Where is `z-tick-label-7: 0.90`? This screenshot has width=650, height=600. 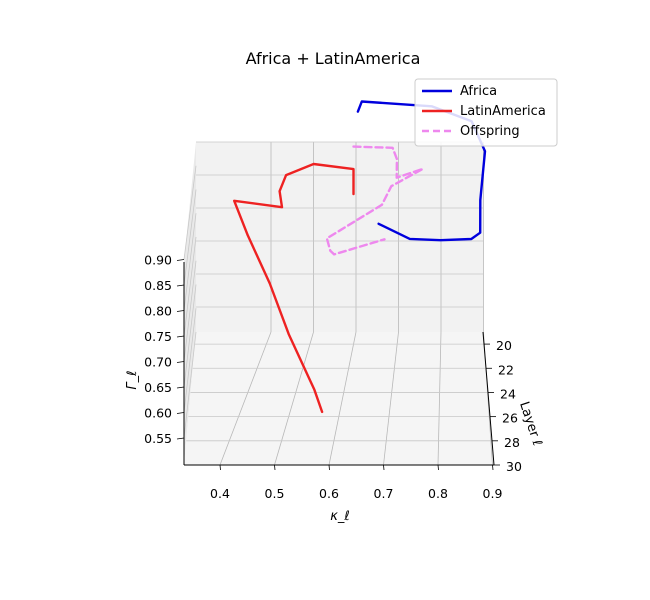
z-tick-label-7: 0.90 is located at coordinates (158, 260).